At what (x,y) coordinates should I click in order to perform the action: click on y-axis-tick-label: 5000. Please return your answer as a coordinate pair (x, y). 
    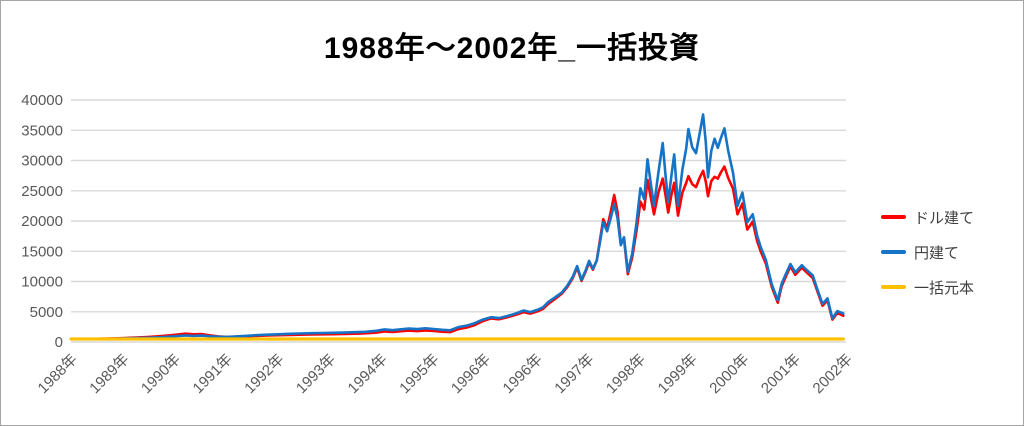
    Looking at the image, I should click on (46, 312).